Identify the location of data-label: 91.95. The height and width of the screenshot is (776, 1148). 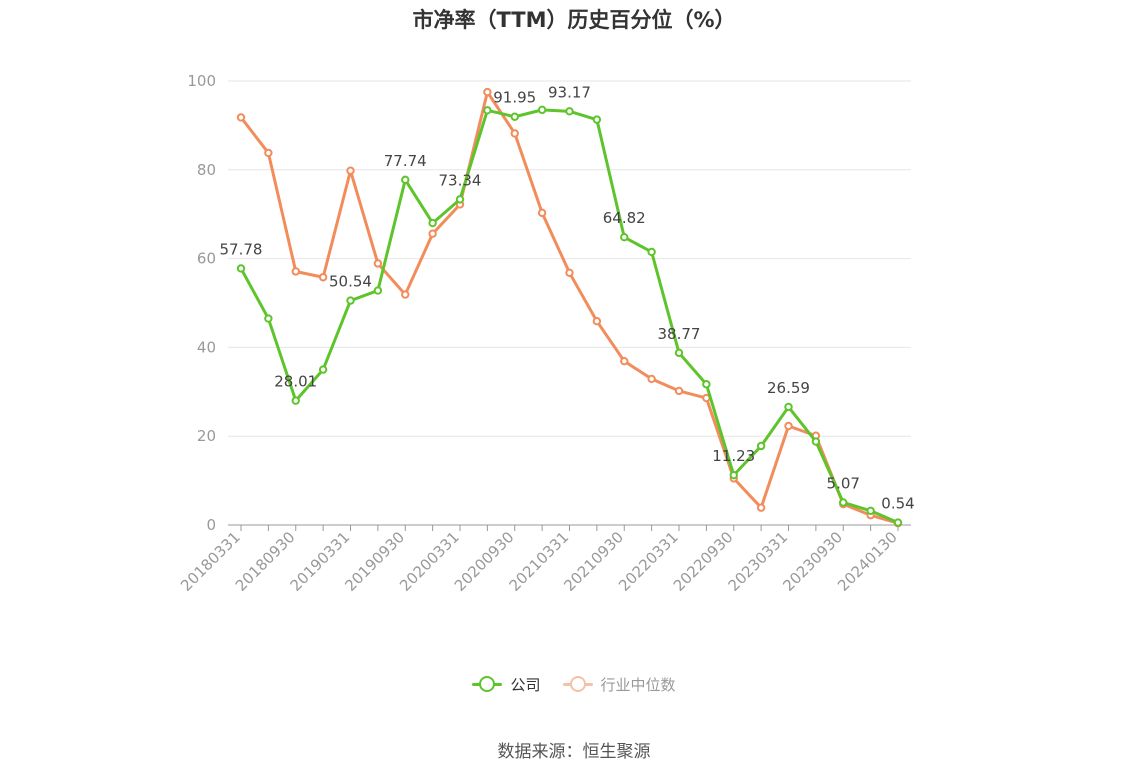
(514, 98).